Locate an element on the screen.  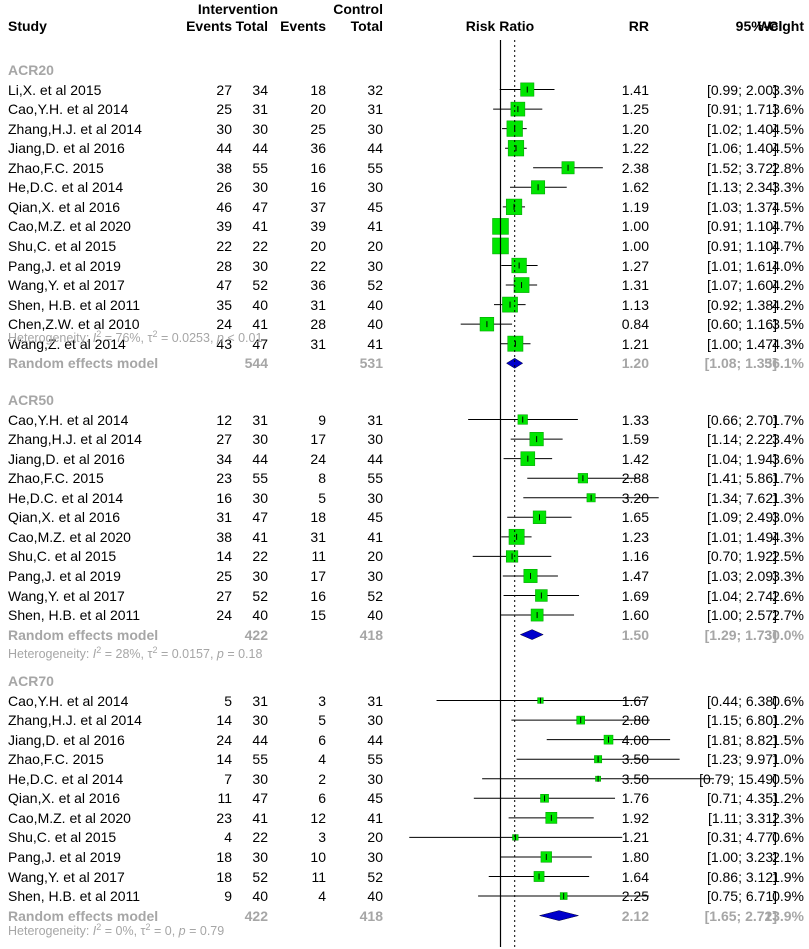
i2-superscript: 2 is located at coordinates (99, 334).